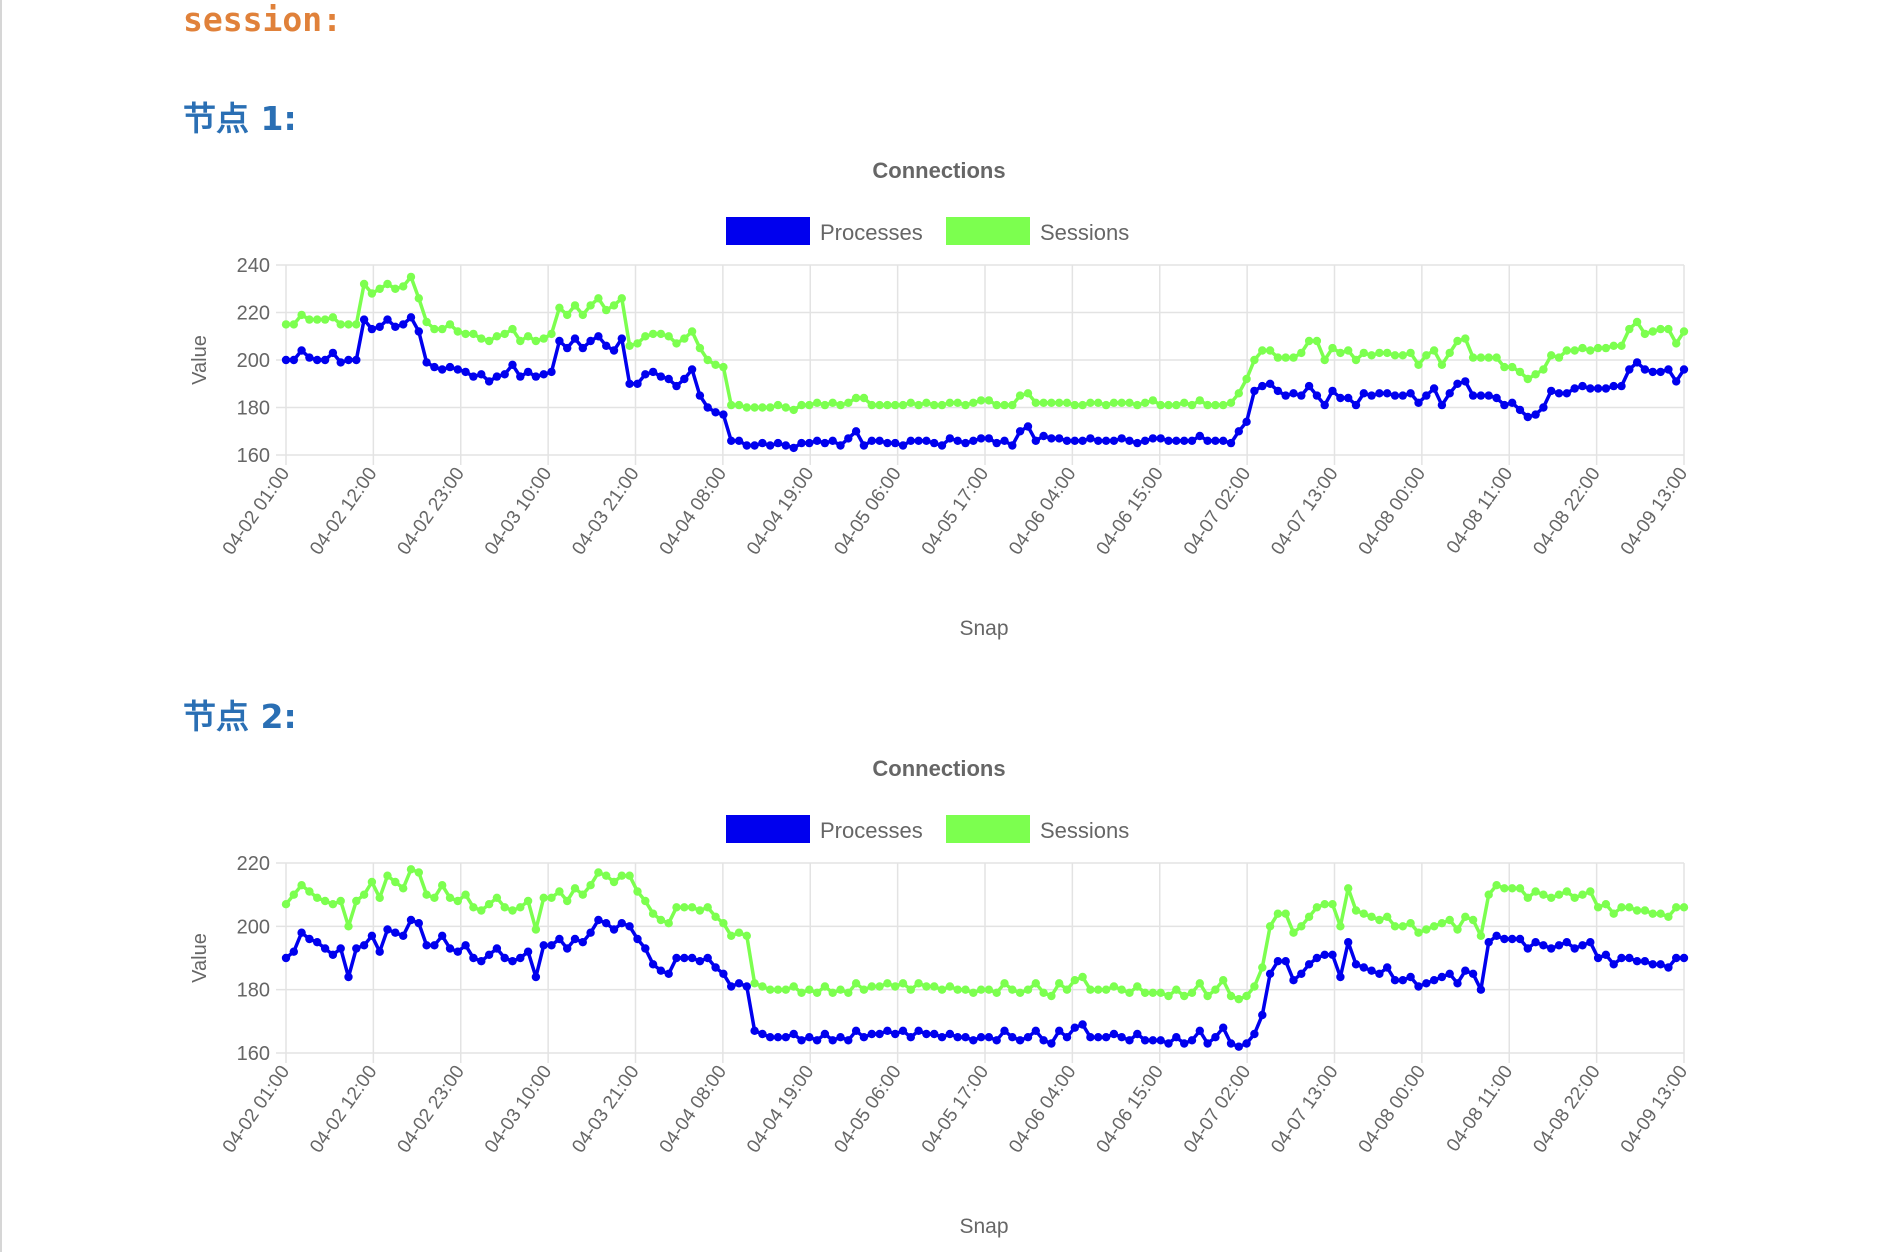 This screenshot has width=1898, height=1252. Describe the element at coordinates (518, 511) in the screenshot. I see `x-tick-label: 04-03 10:00` at that location.